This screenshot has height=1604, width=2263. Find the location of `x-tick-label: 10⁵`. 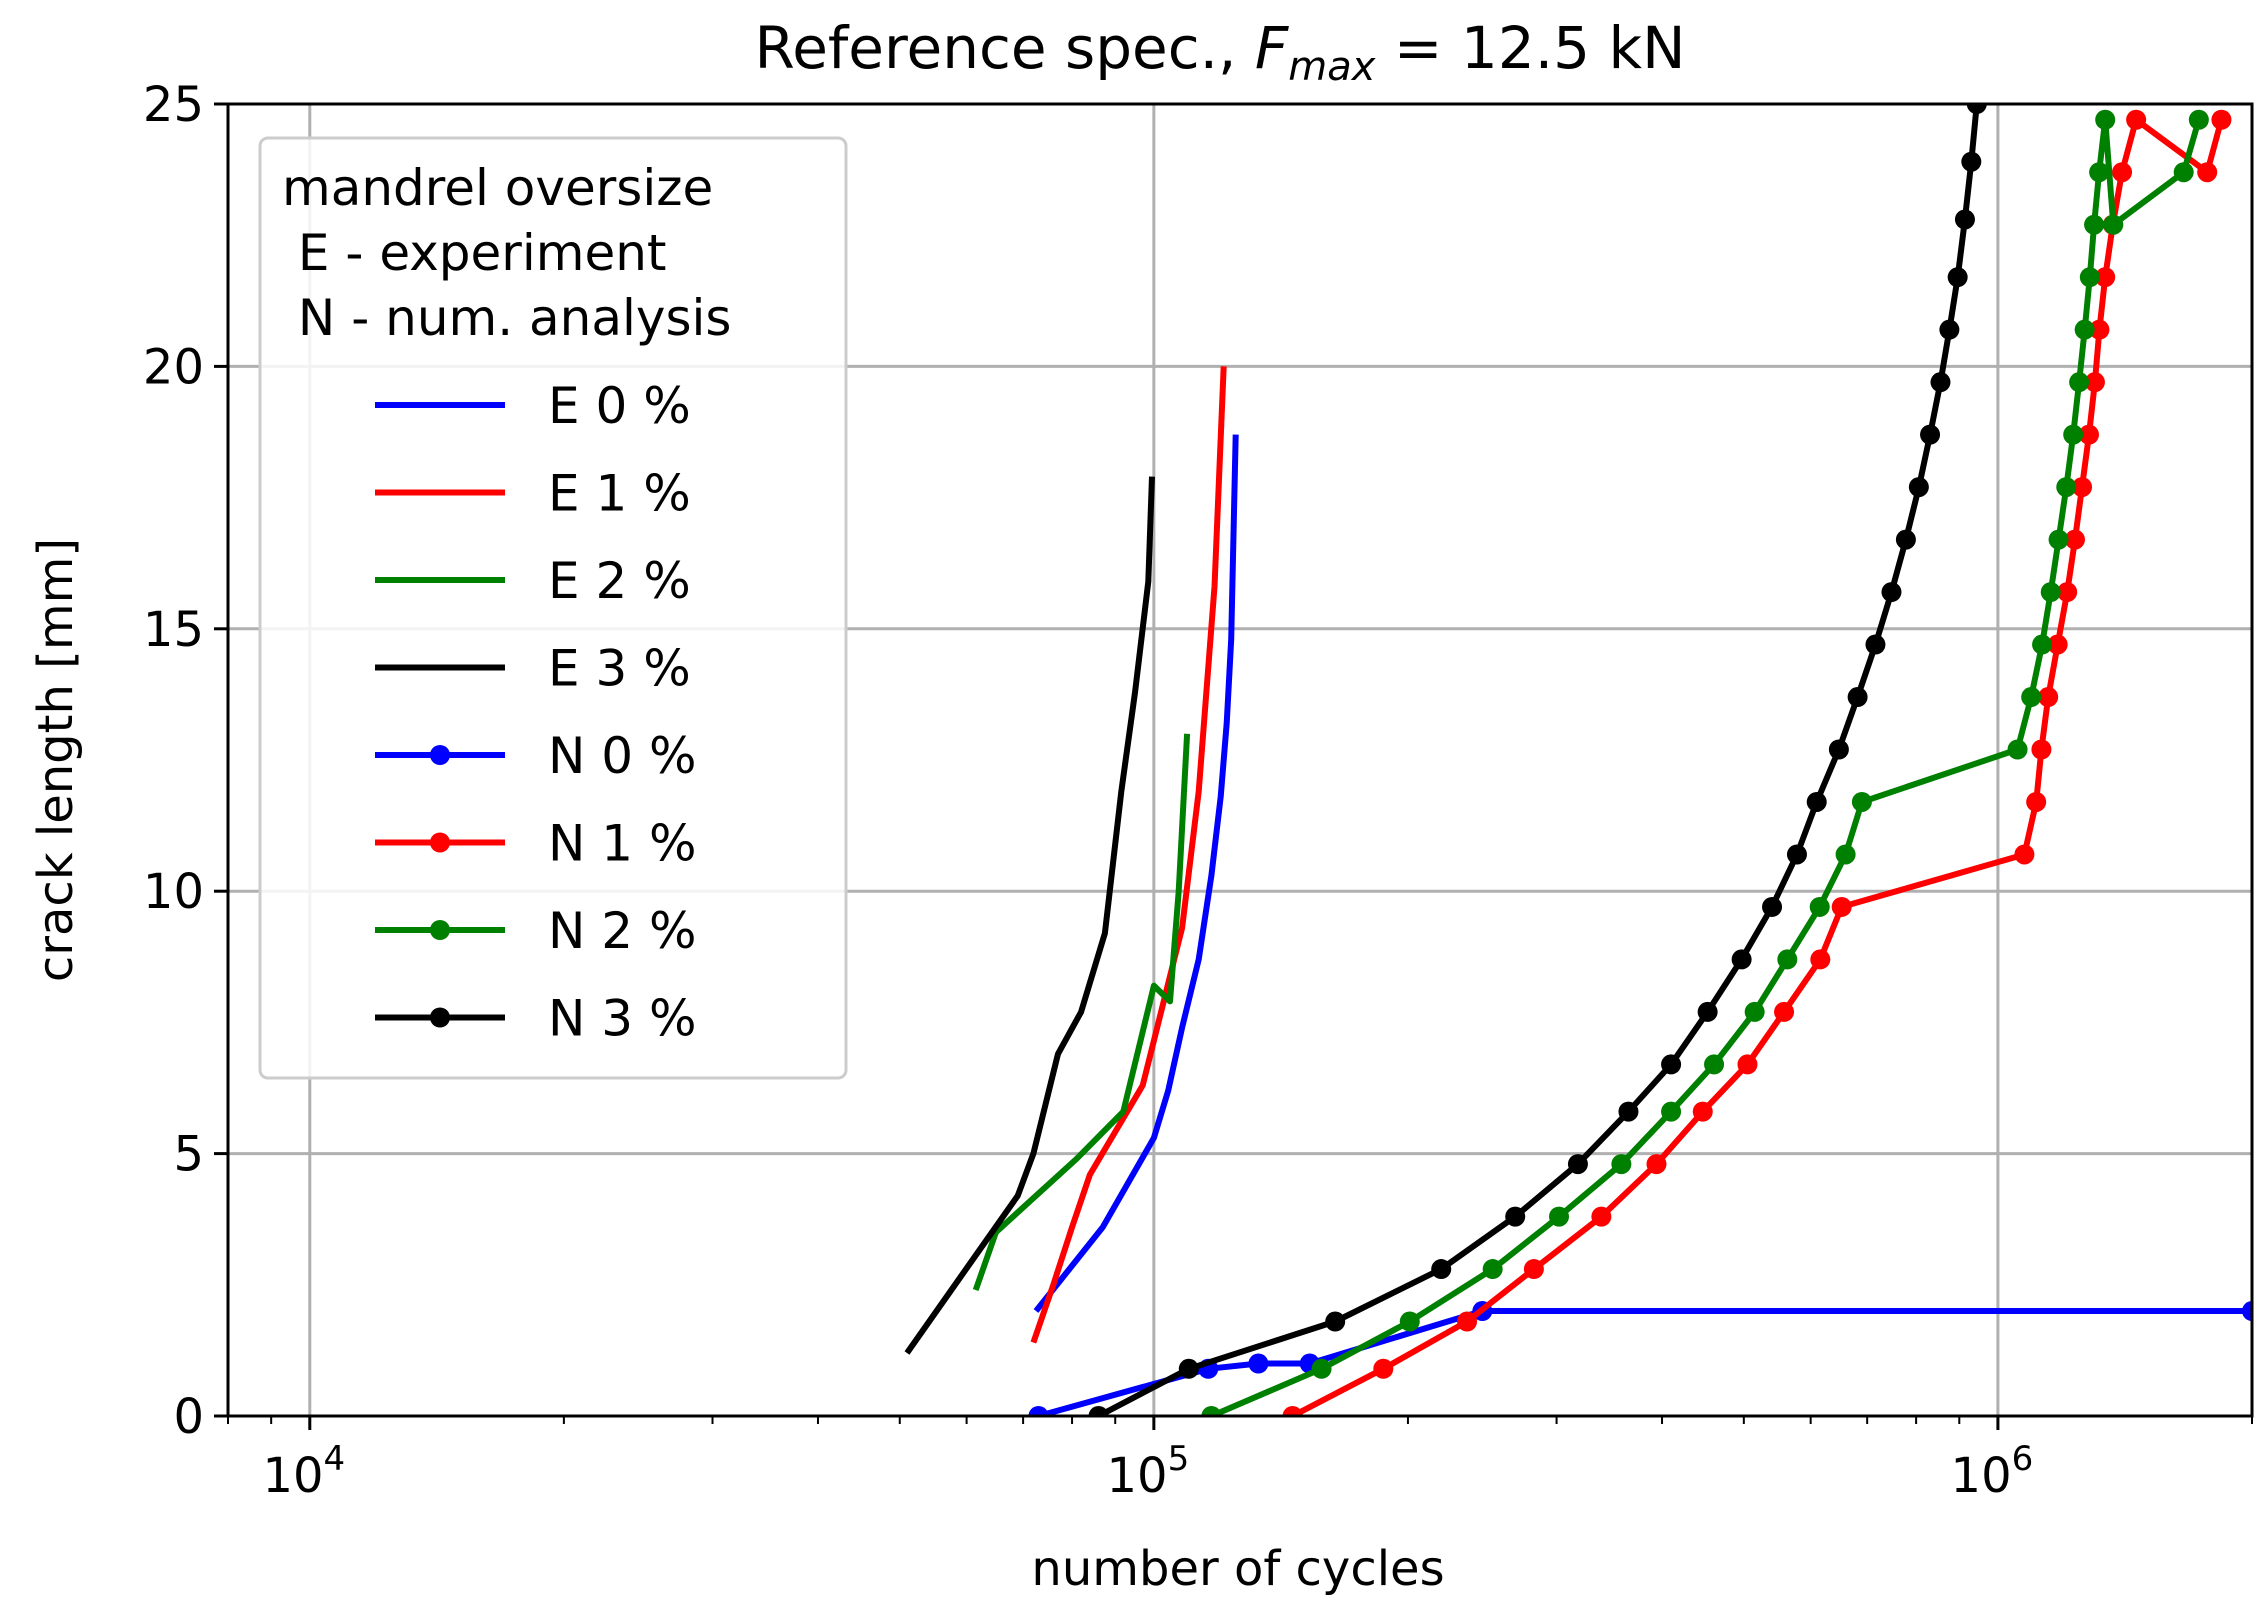

x-tick-label: 10⁵ is located at coordinates (1147, 1471).